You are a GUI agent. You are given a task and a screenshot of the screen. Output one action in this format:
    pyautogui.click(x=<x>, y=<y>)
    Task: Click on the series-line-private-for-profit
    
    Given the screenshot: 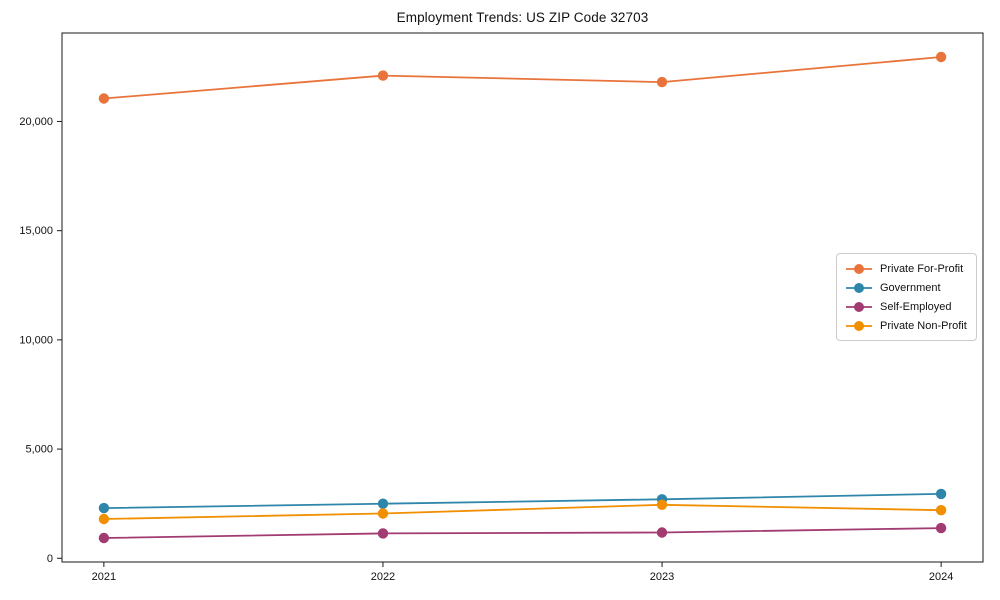 What is the action you would take?
    pyautogui.click(x=522, y=78)
    